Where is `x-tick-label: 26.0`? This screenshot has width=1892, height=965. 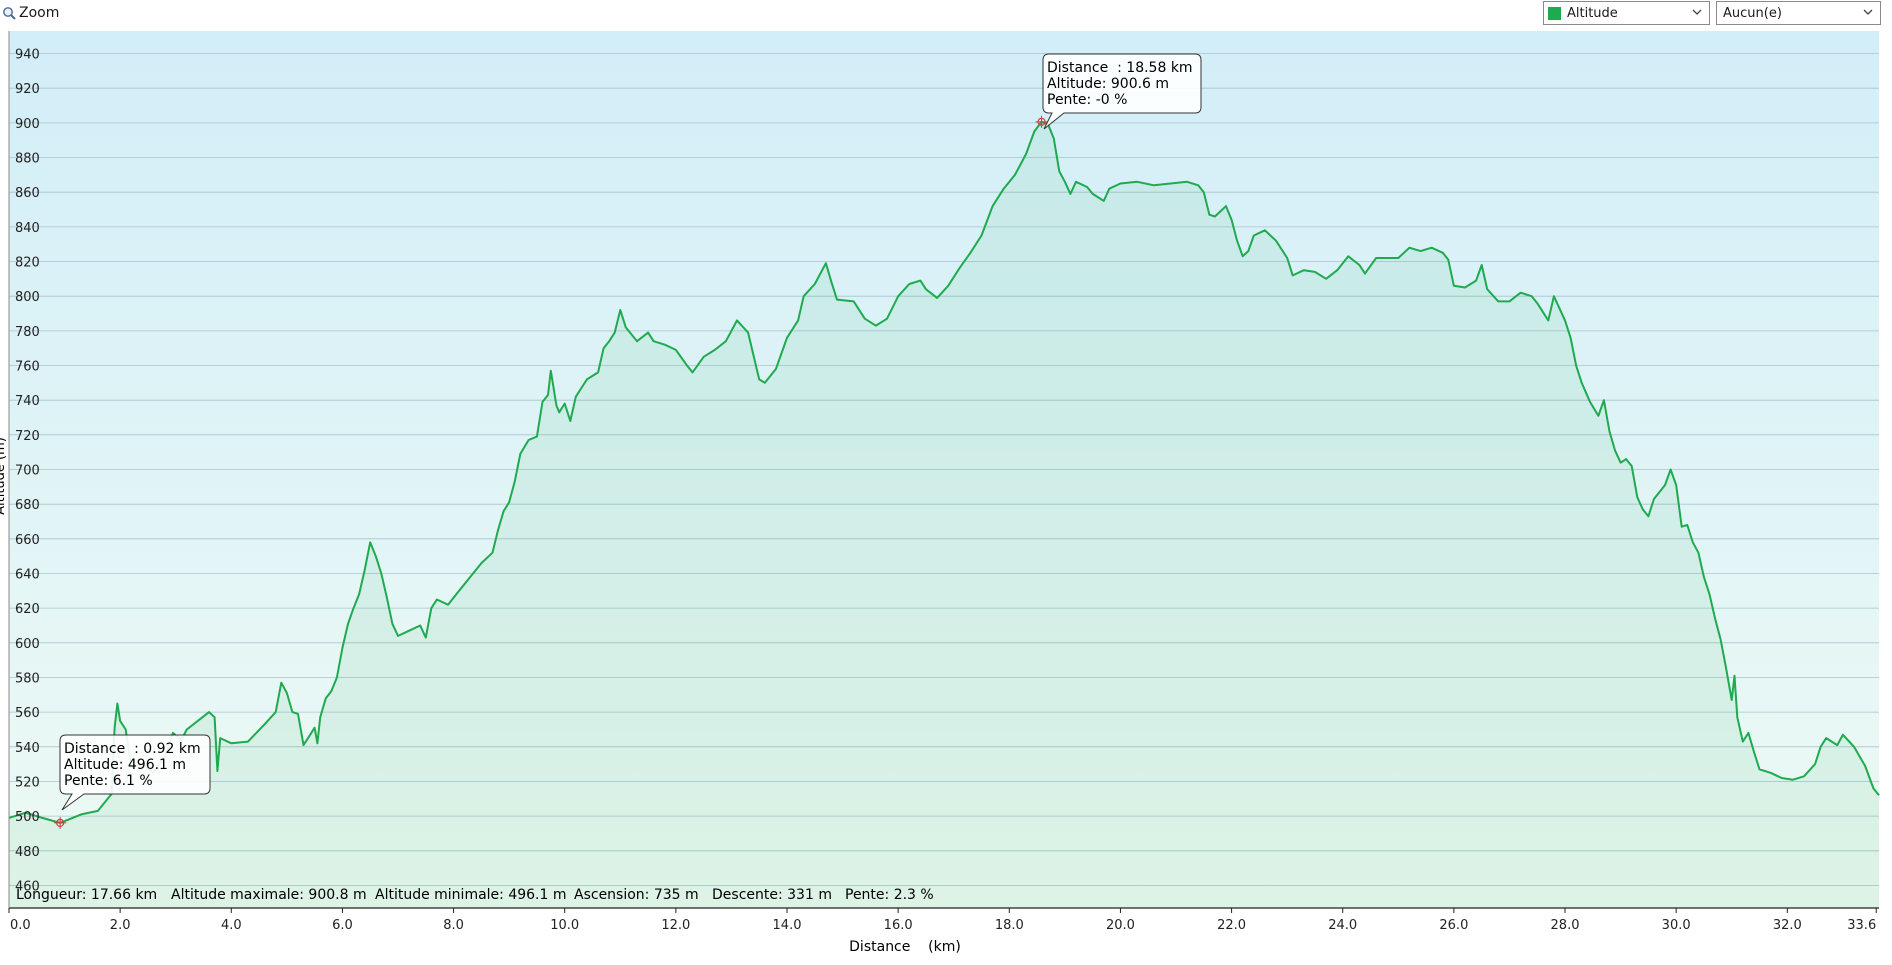 x-tick-label: 26.0 is located at coordinates (1453, 925).